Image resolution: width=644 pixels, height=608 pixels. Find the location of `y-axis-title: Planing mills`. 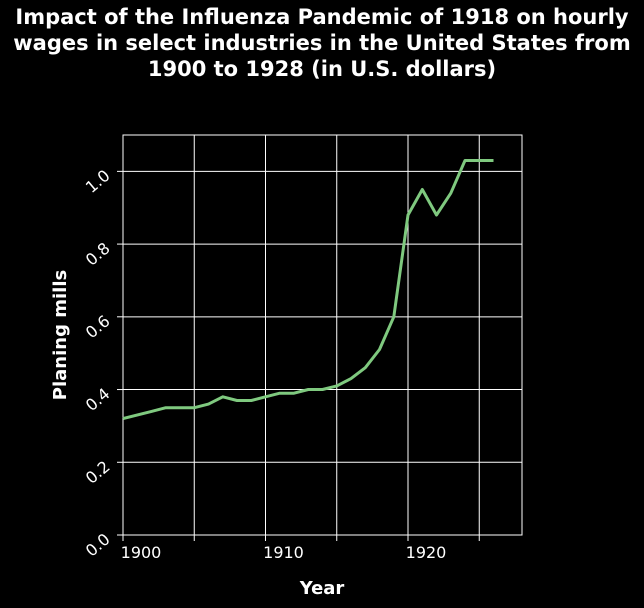

y-axis-title: Planing mills is located at coordinates (60, 335).